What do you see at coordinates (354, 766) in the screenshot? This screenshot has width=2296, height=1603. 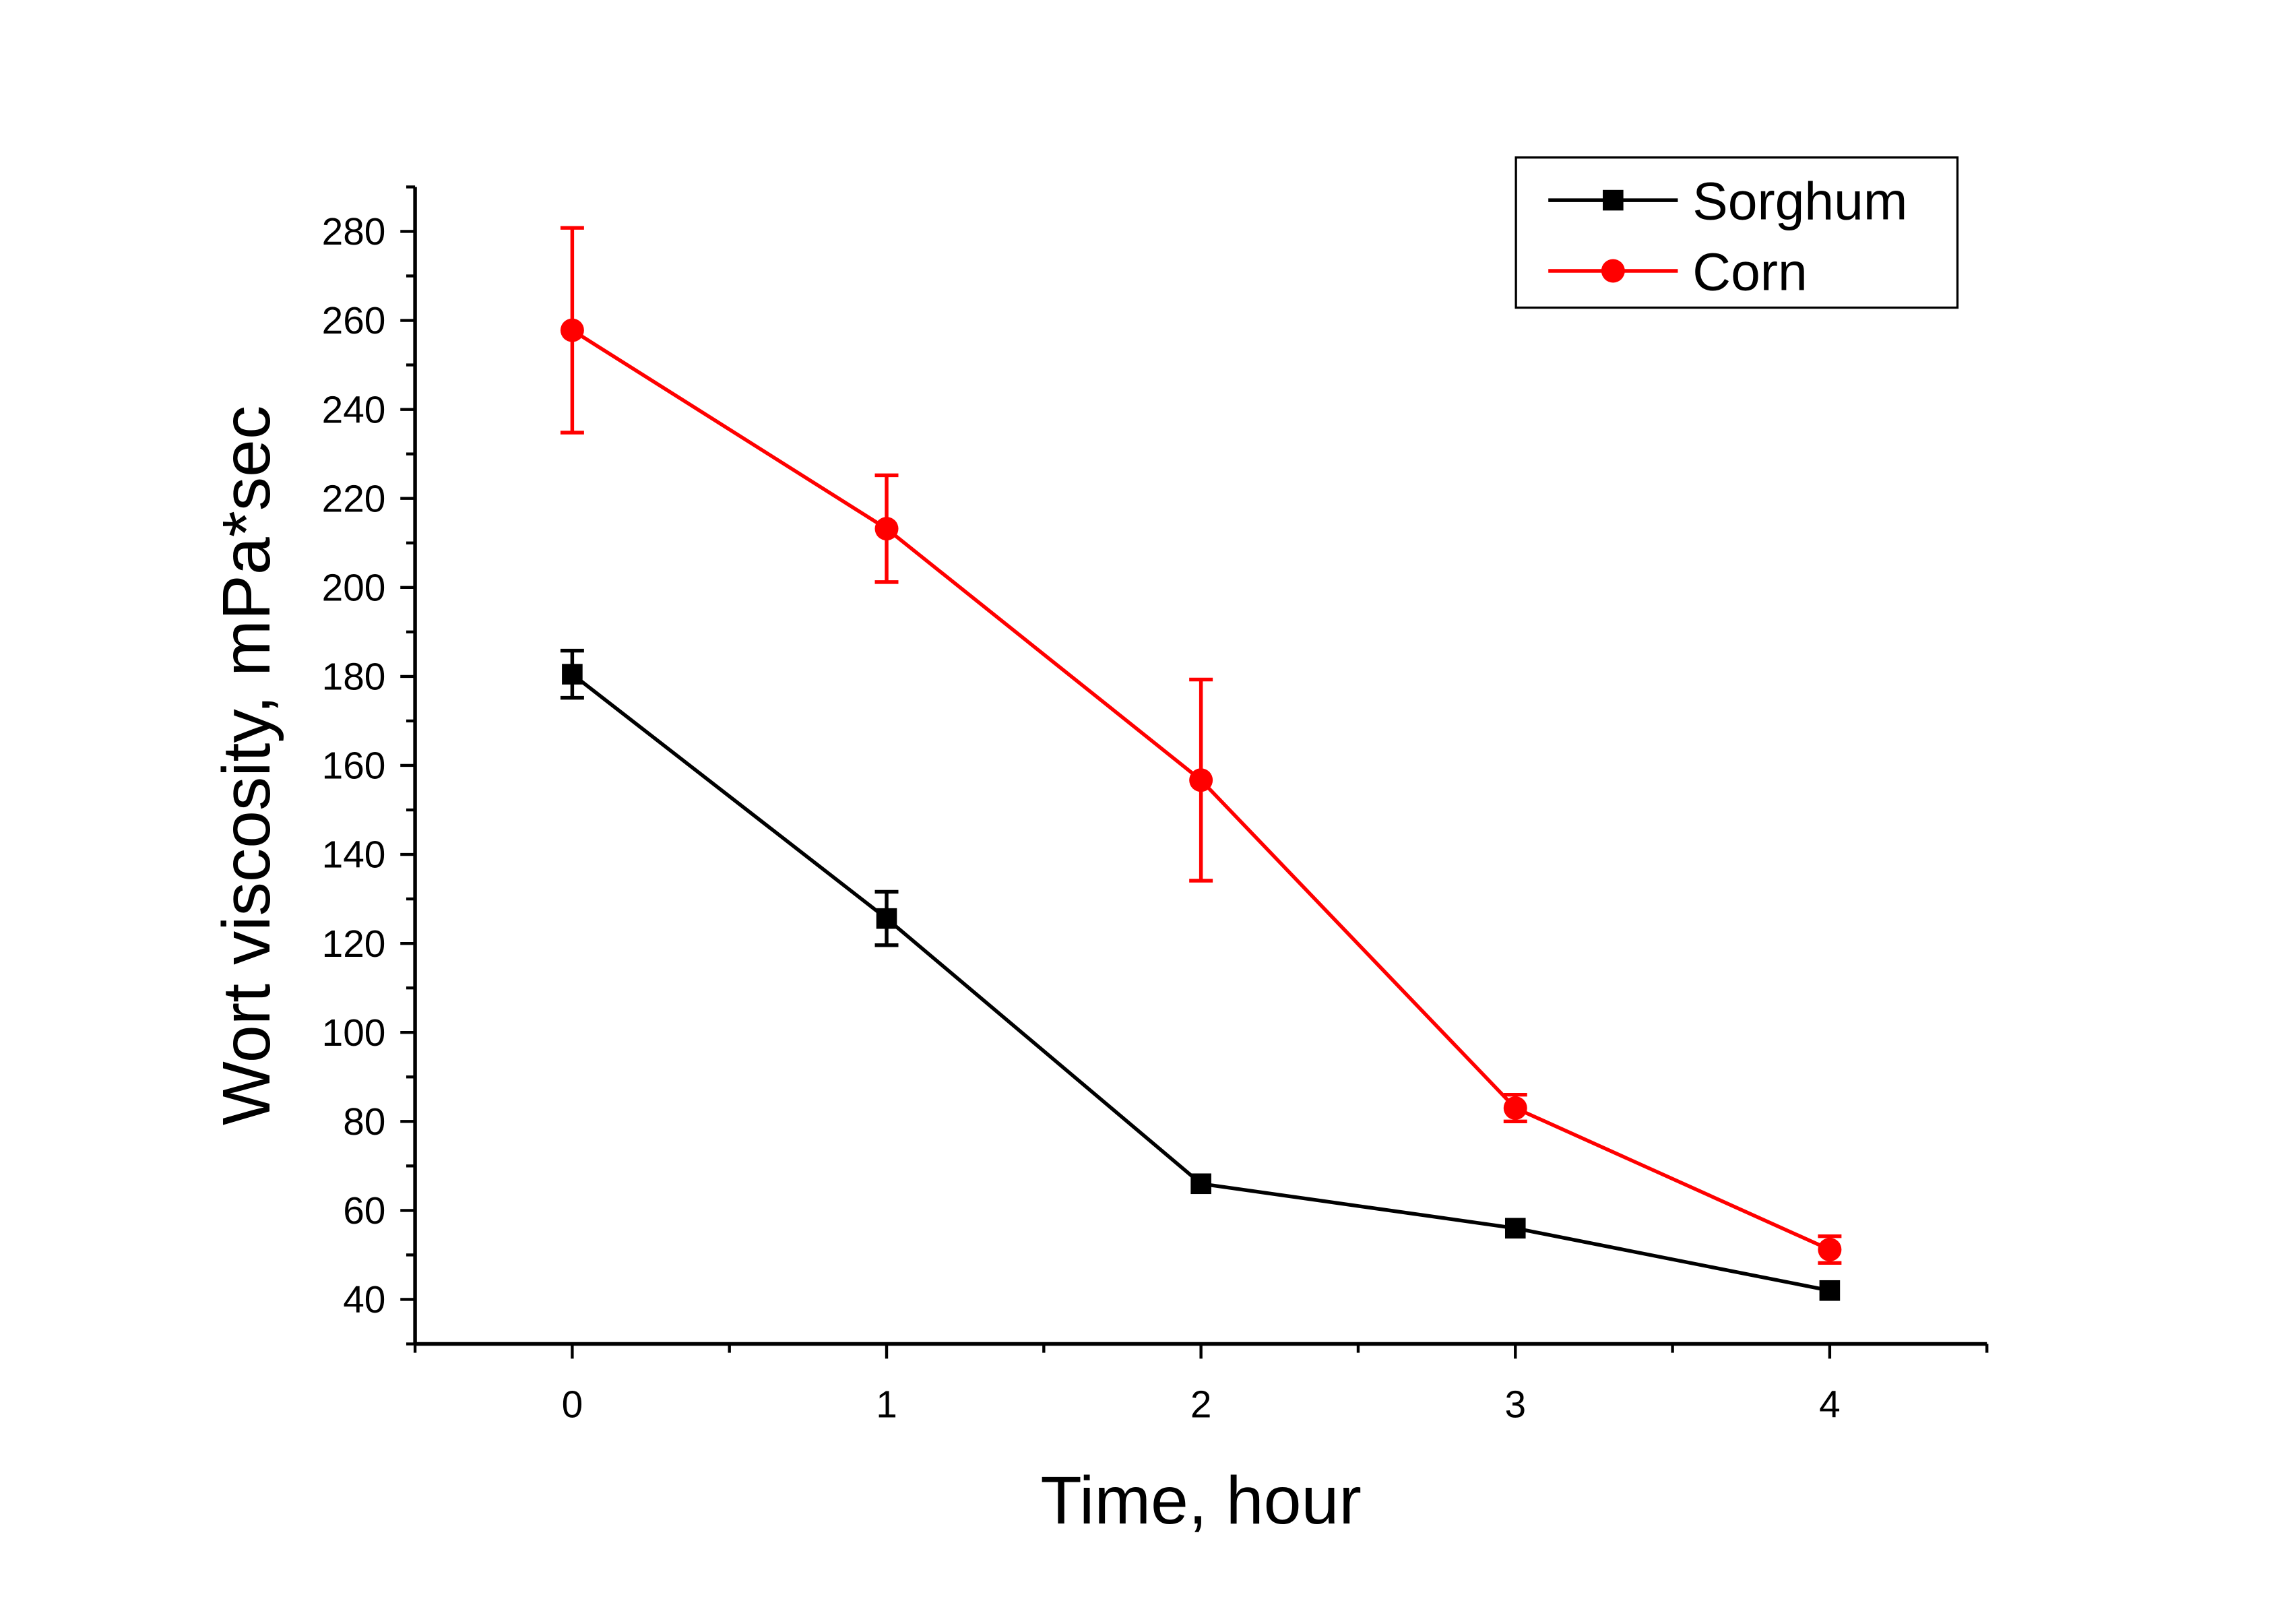 I see `y-tick-label: 160` at bounding box center [354, 766].